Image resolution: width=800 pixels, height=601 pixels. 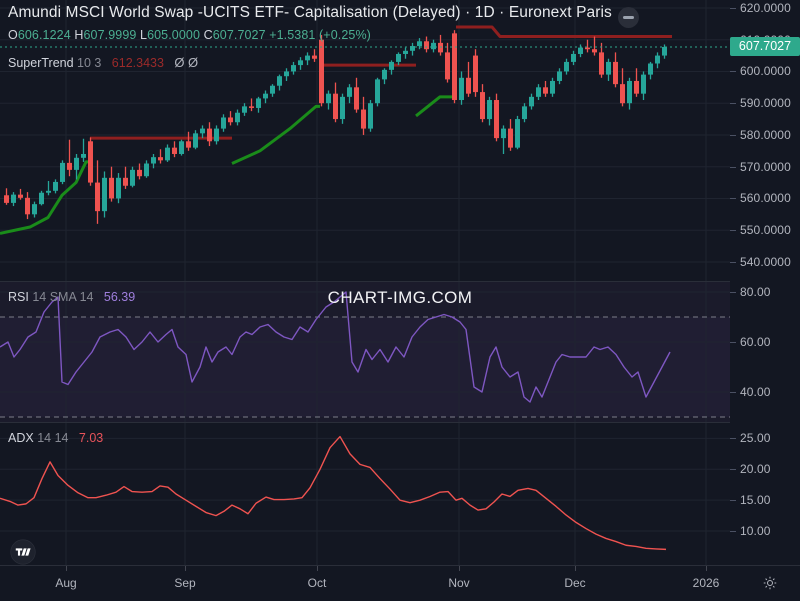 What do you see at coordinates (765, 7) in the screenshot?
I see `price-axis-tick: 620.0000` at bounding box center [765, 7].